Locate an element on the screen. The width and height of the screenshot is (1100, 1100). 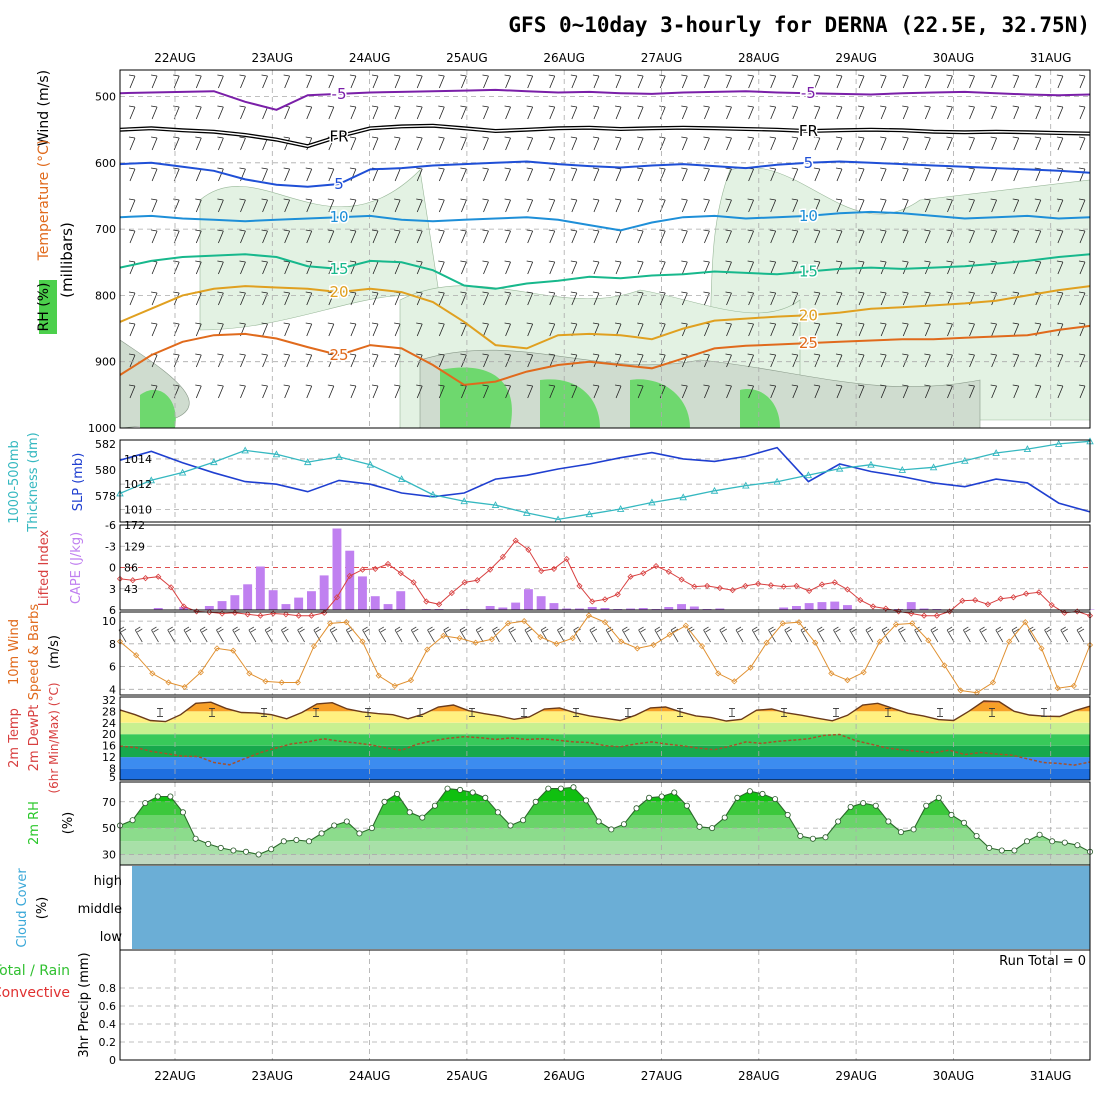
isotherm-line is located at coordinates (605, 317).